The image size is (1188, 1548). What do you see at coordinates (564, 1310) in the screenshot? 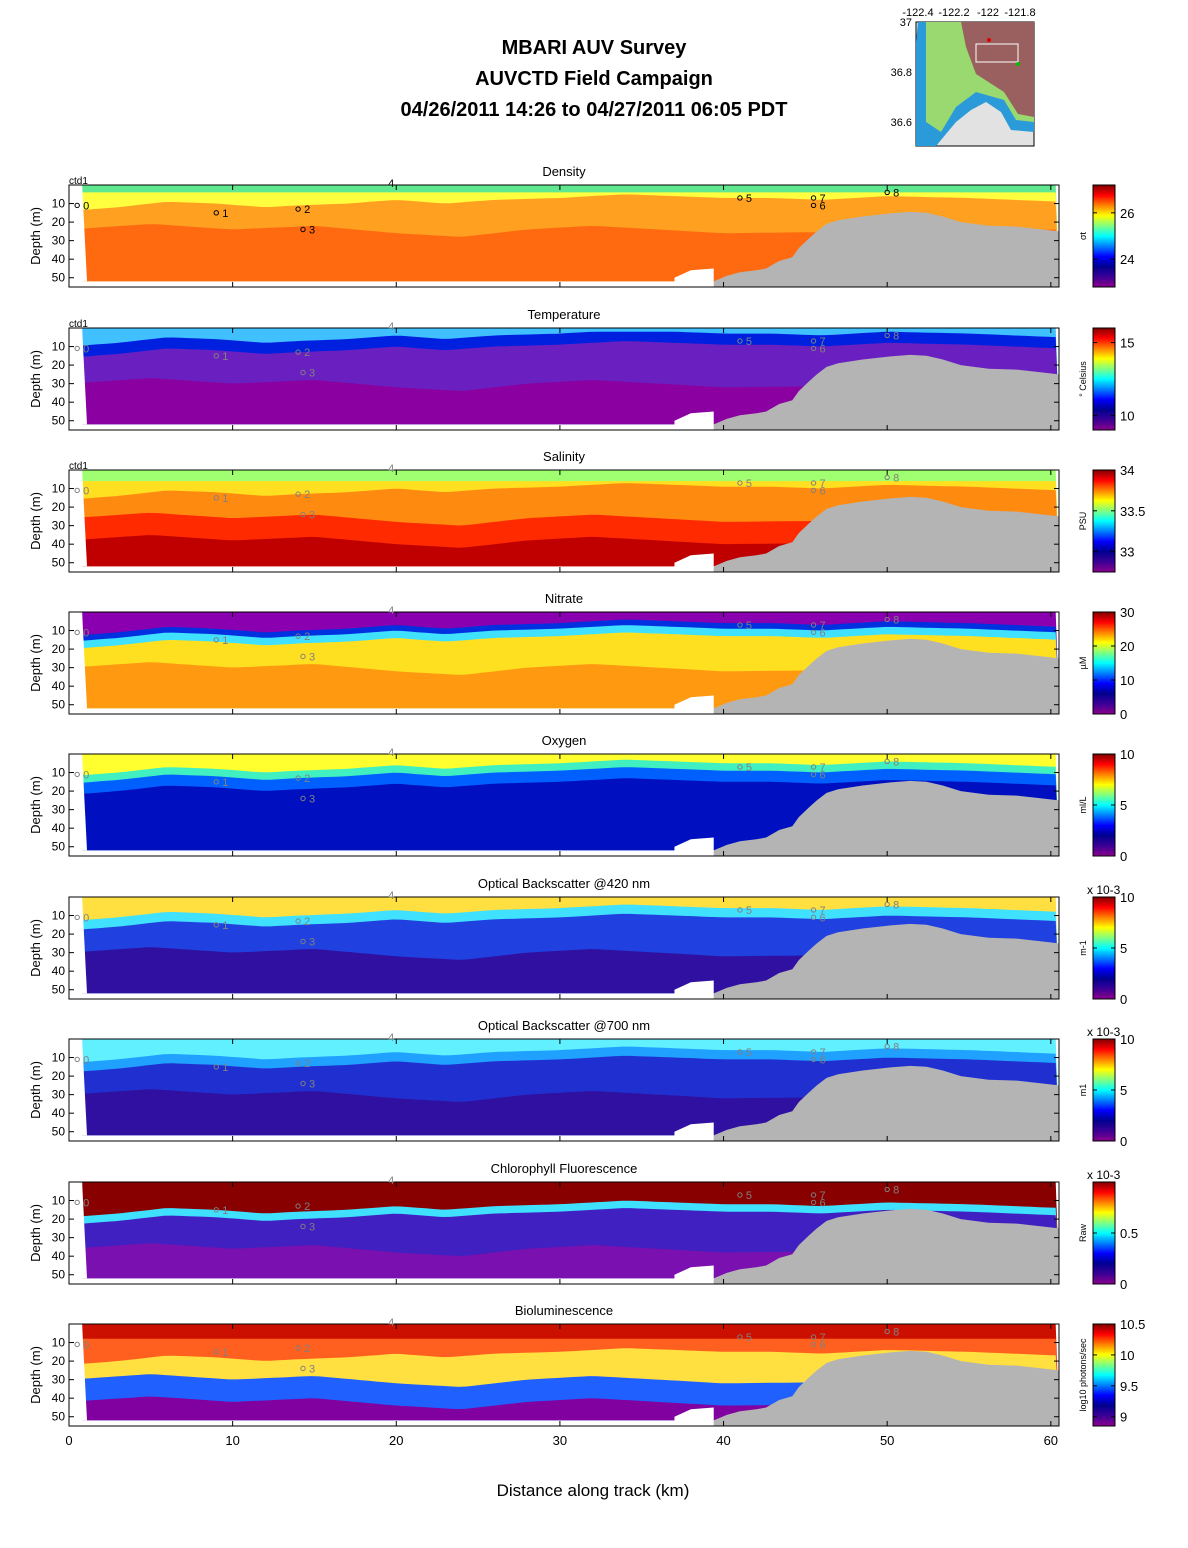
I see `panel-title: Bioluminescence` at bounding box center [564, 1310].